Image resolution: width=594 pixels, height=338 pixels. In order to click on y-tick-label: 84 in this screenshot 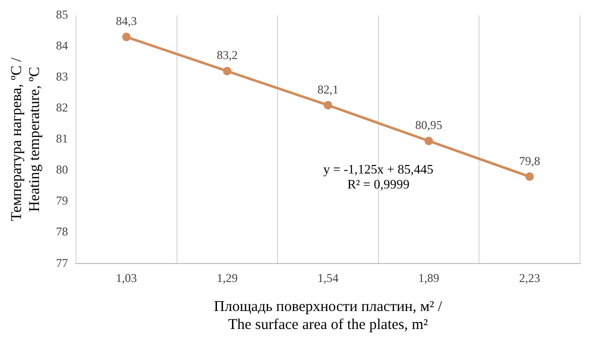, I will do `click(62, 45)`.